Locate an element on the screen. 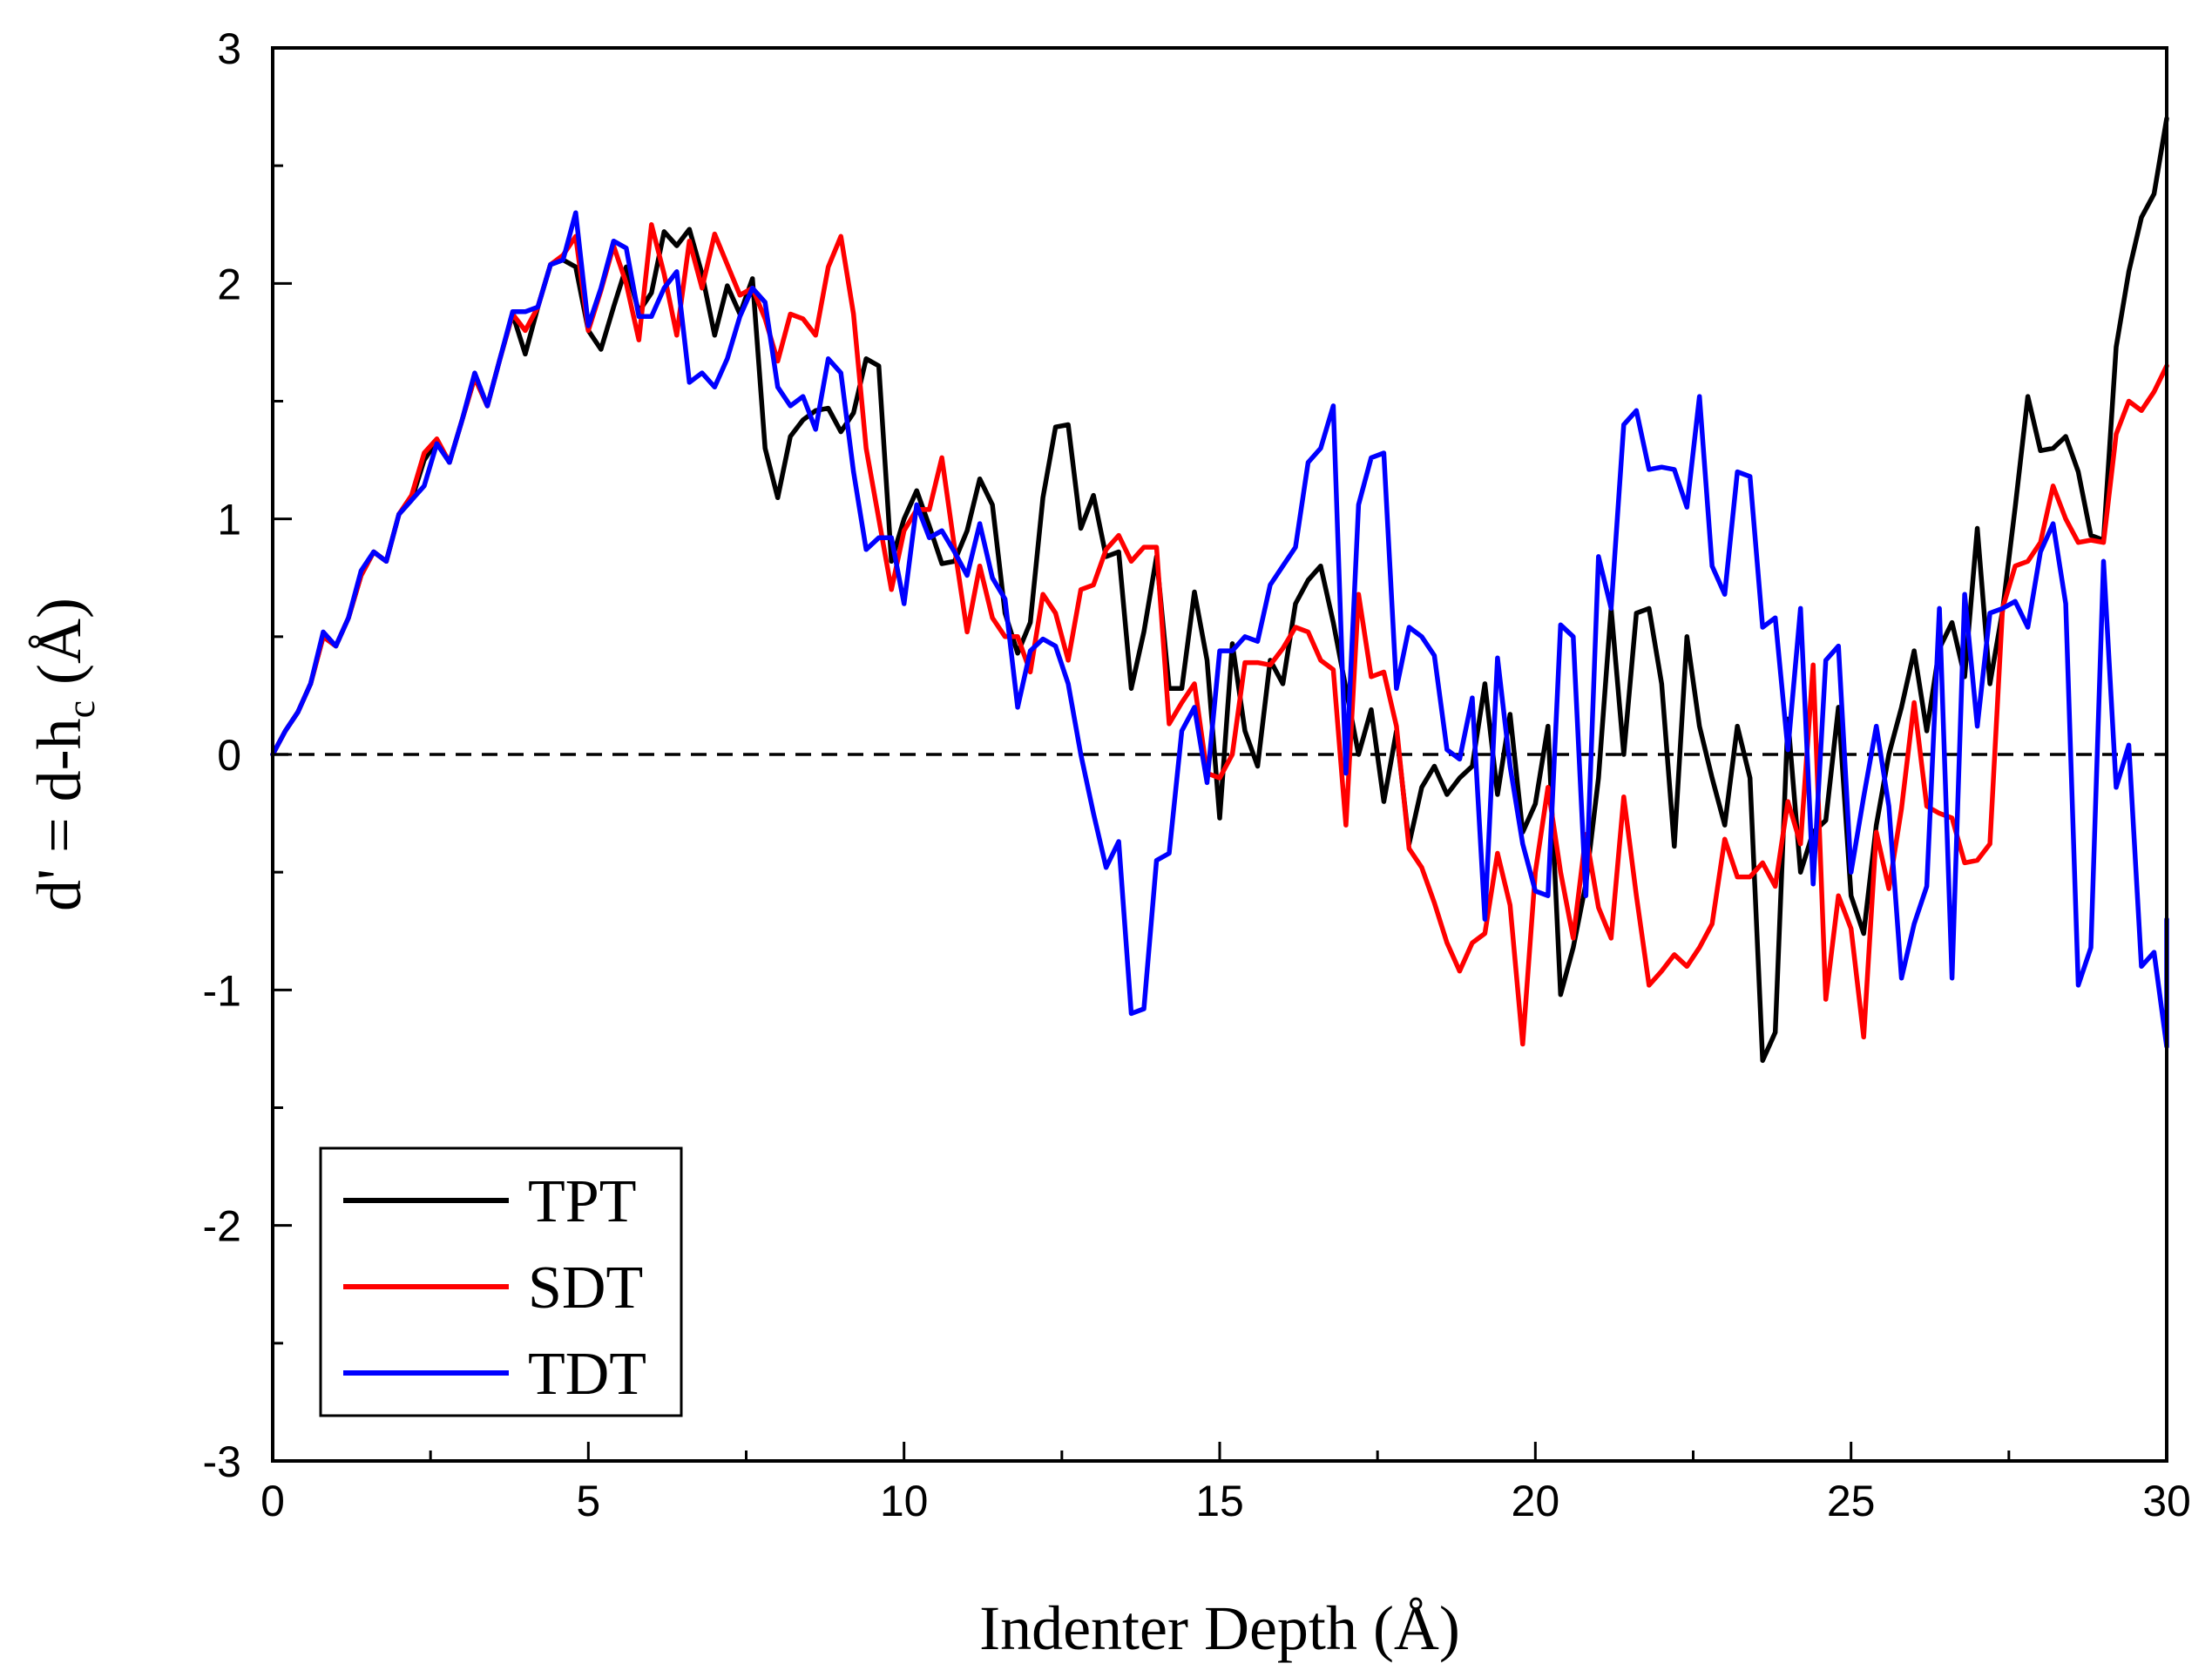 The height and width of the screenshot is (1677, 2212). x-tick-label: 25 is located at coordinates (1851, 1501).